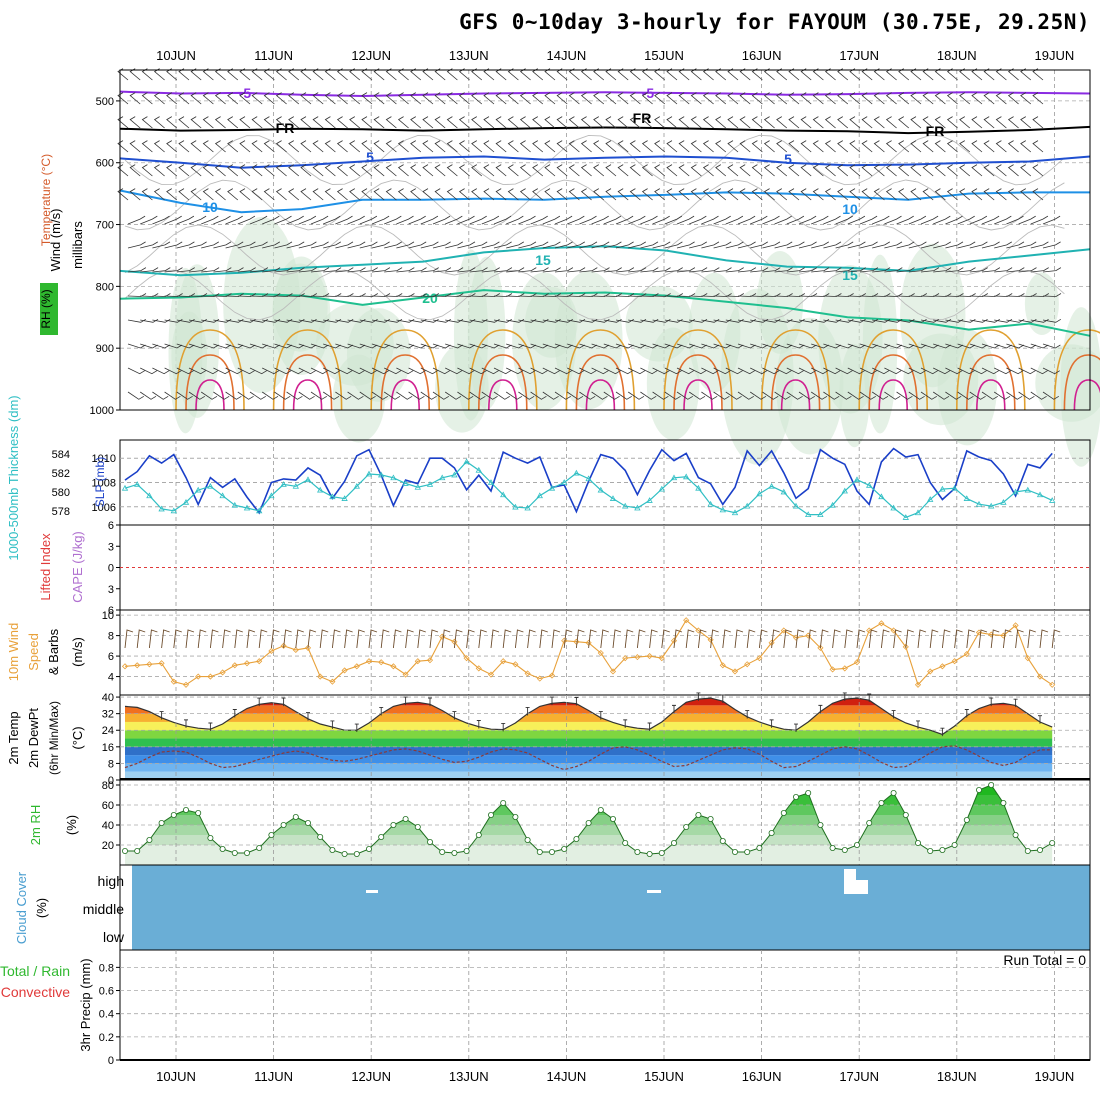 This screenshot has height=1100, width=1100. What do you see at coordinates (589, 800) in the screenshot?
I see `rh-band` at bounding box center [589, 800].